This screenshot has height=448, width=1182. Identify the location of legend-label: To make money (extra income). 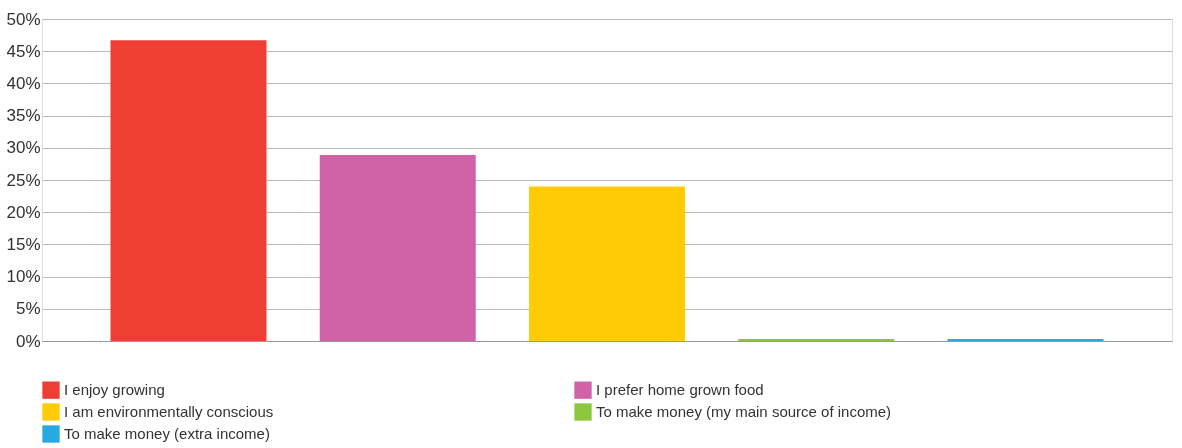
(167, 433).